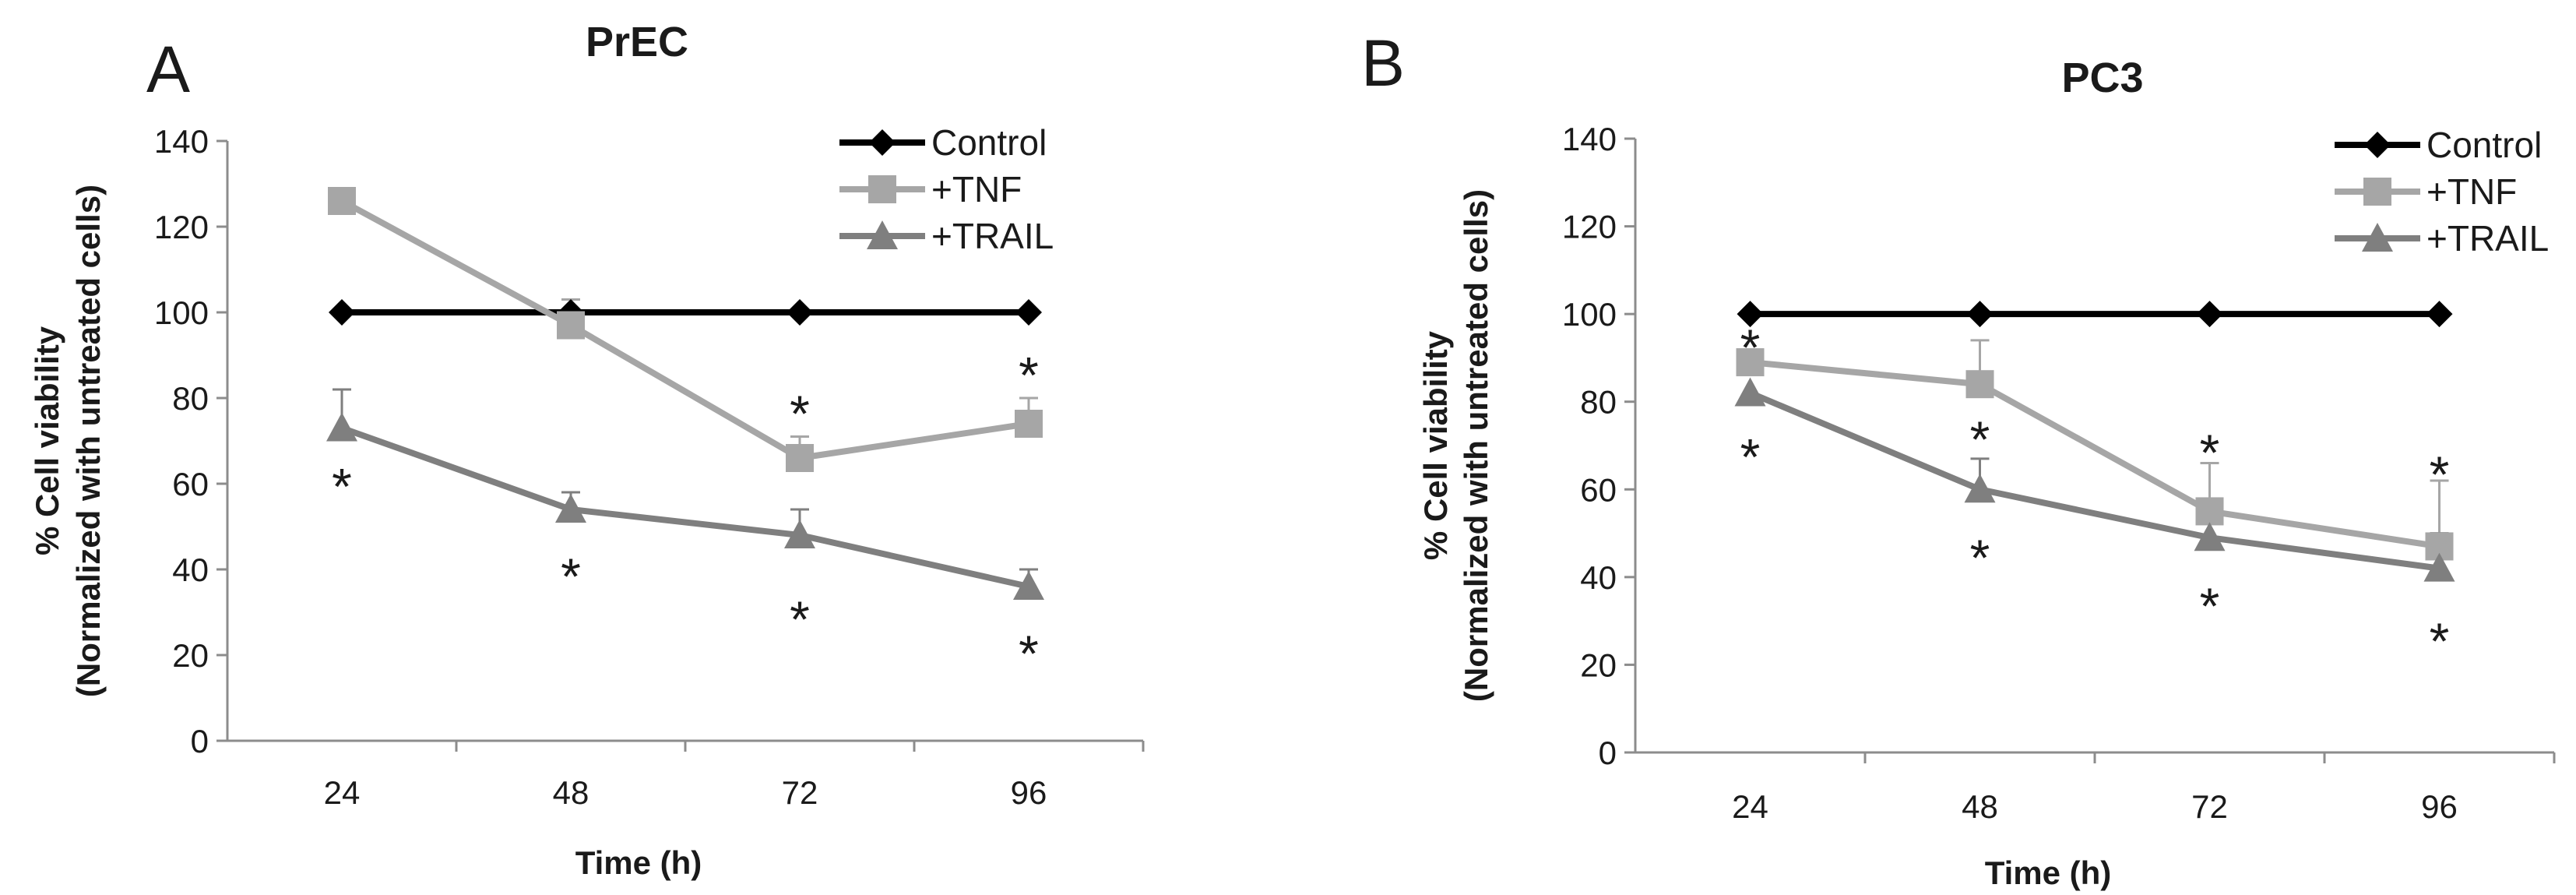 The image size is (2576, 895). I want to click on panel-label: A, so click(168, 69).